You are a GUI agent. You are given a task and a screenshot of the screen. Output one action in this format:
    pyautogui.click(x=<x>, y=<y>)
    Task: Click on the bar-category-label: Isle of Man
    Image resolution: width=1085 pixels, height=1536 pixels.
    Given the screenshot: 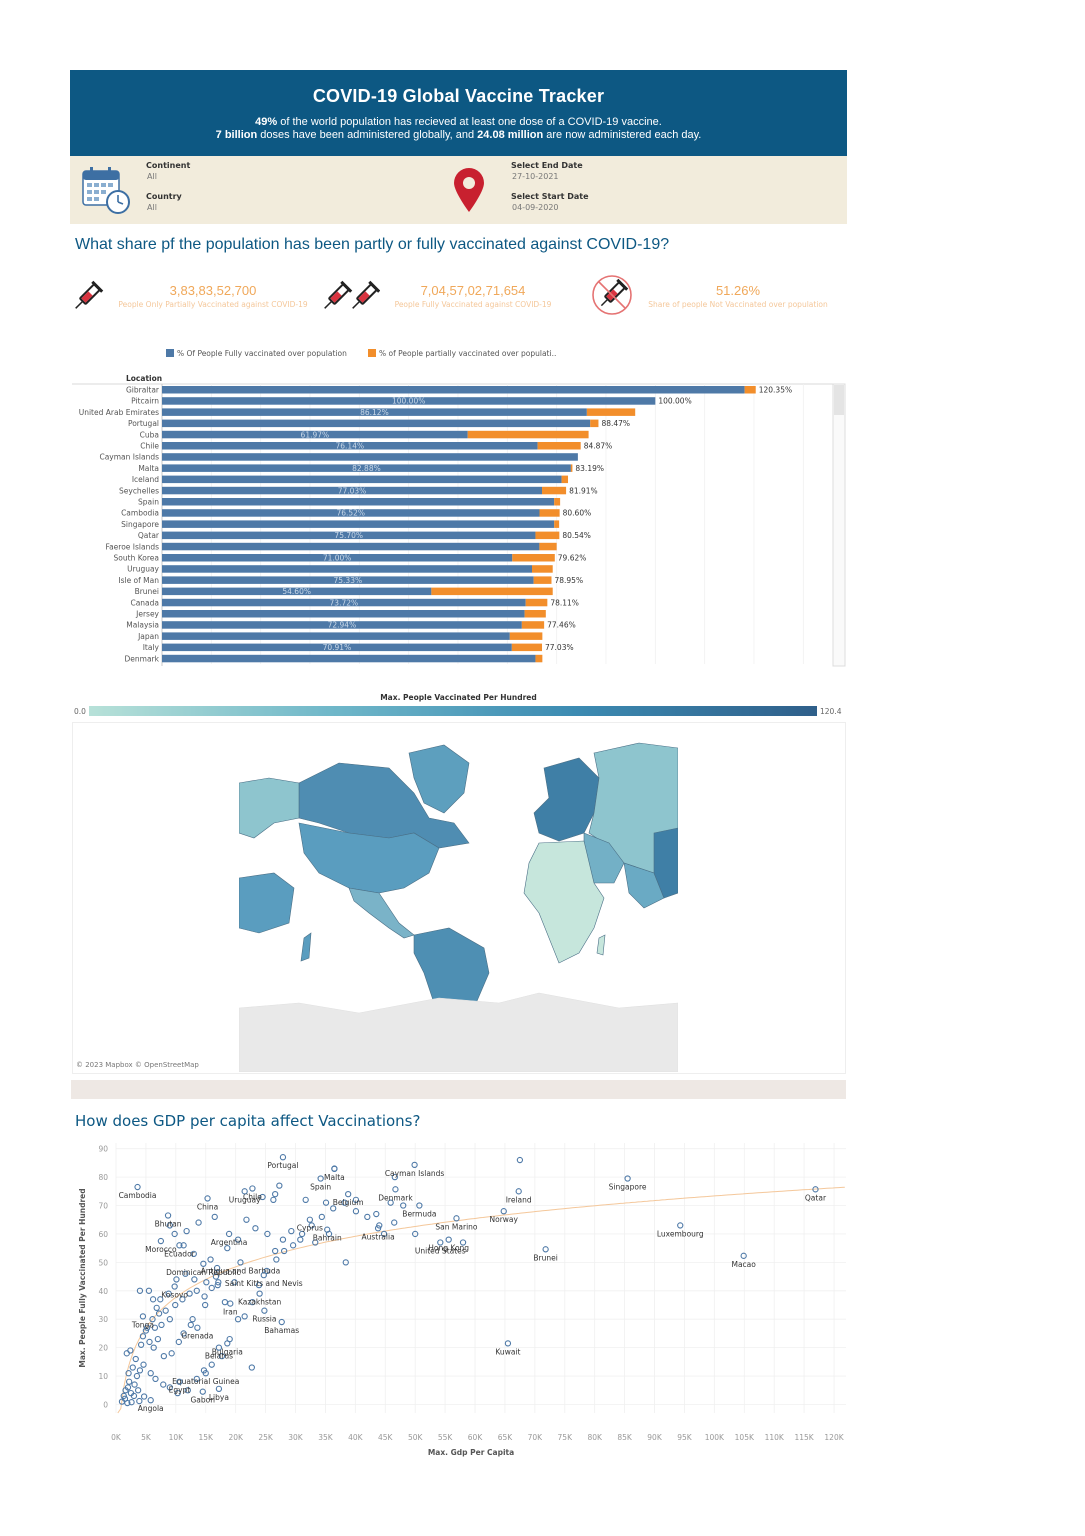 What is the action you would take?
    pyautogui.click(x=138, y=580)
    